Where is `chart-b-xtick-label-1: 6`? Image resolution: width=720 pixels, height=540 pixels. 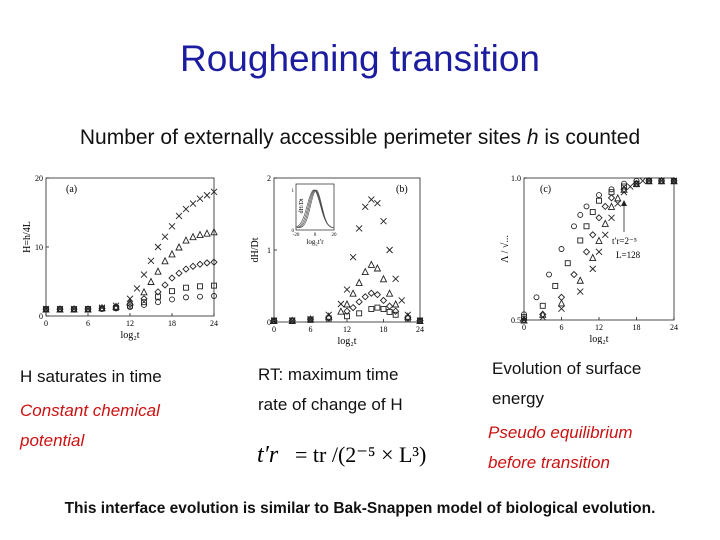 chart-b-xtick-label-1: 6 is located at coordinates (311, 329).